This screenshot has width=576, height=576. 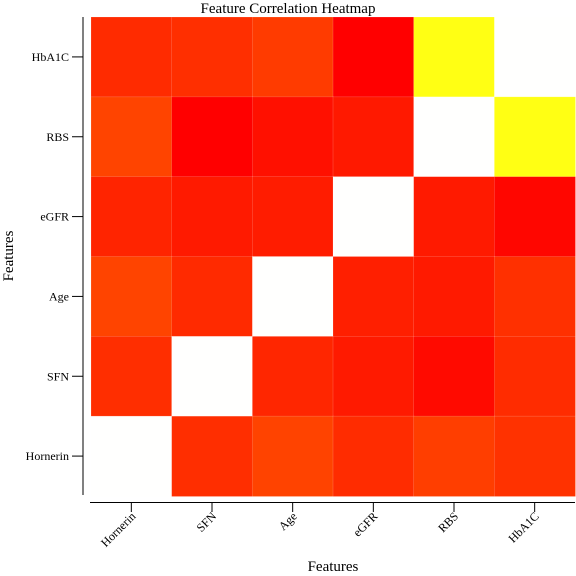 I want to click on heatmap-cell-age-sfn, so click(x=212, y=297).